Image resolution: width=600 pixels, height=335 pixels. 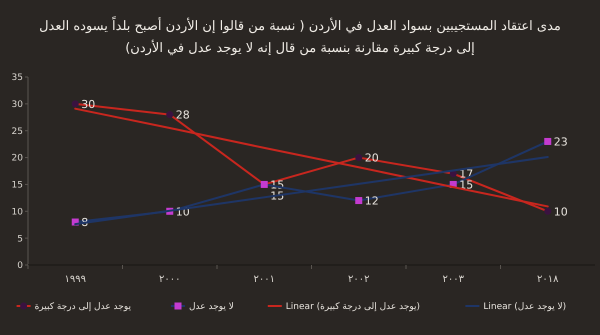 What do you see at coordinates (75, 279) in the screenshot?
I see `x-tick-label: ١٩٩٩` at bounding box center [75, 279].